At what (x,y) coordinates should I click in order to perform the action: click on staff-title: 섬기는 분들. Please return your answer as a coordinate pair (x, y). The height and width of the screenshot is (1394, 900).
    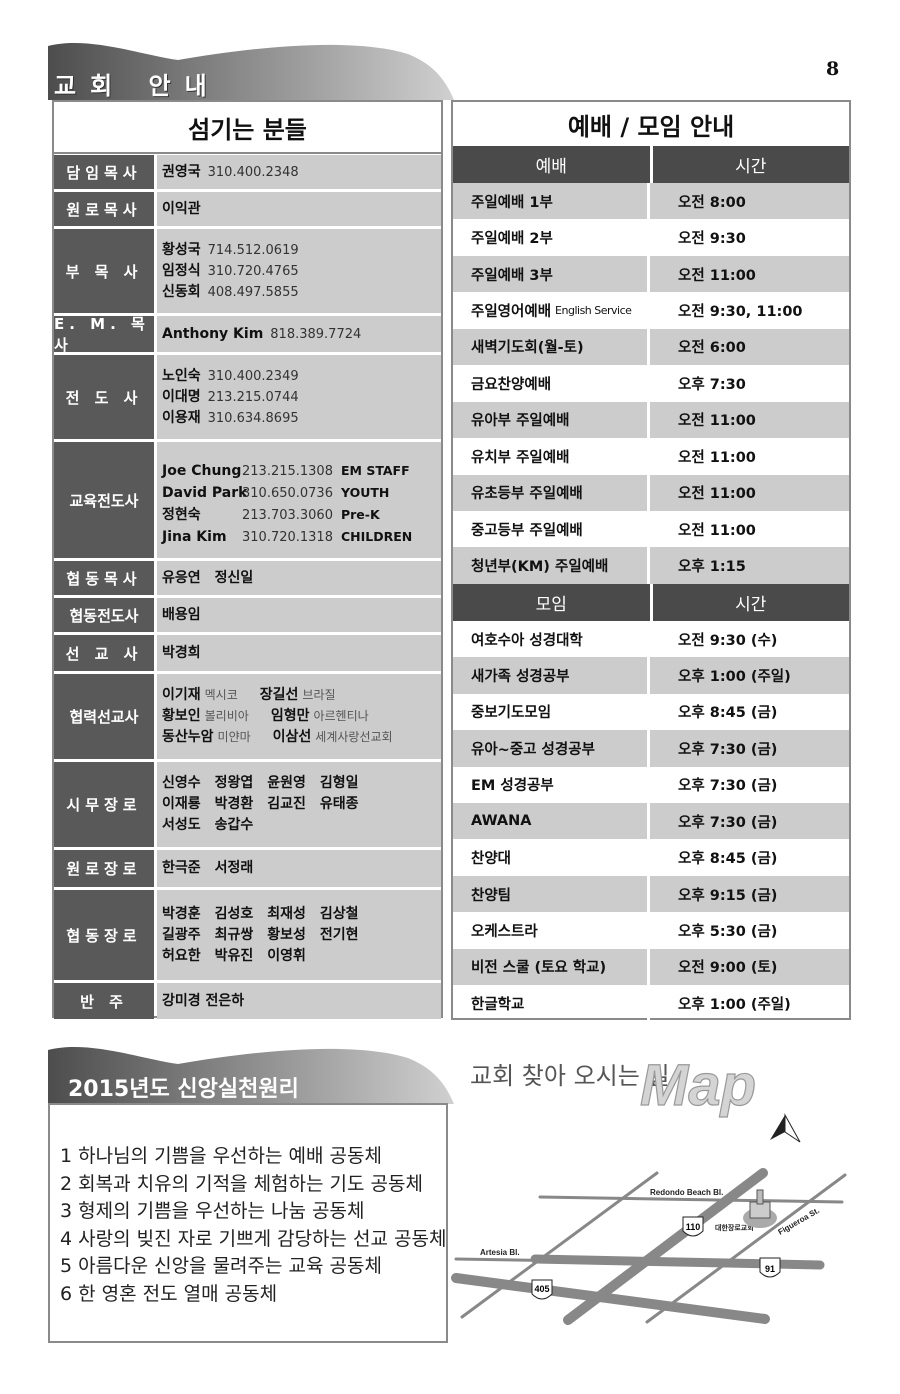
    Looking at the image, I should click on (247, 128).